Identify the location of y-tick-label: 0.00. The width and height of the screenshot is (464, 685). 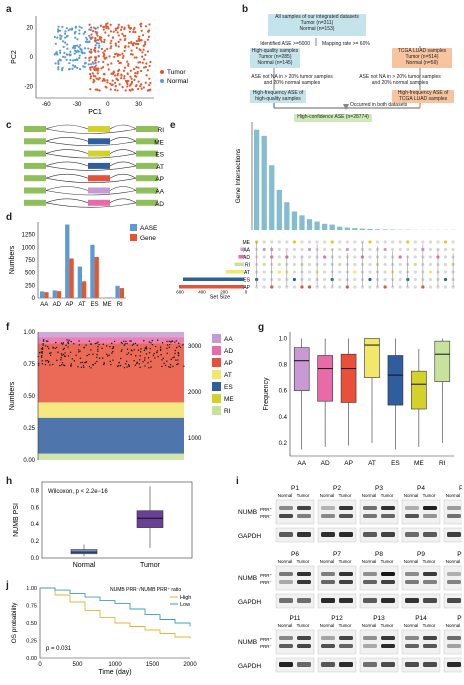
(31, 659).